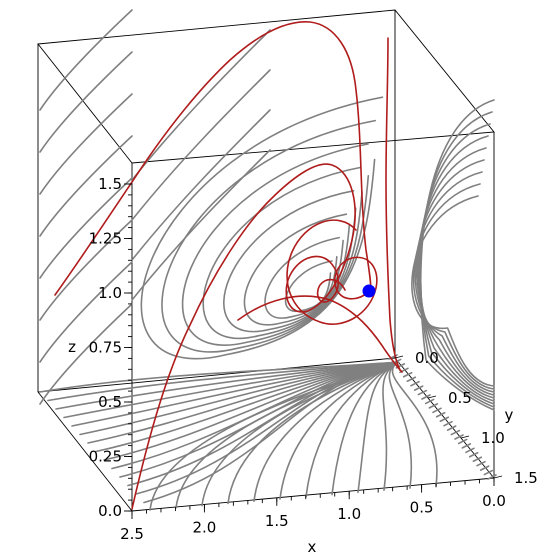 This screenshot has height=555, width=555. I want to click on y-axis: 0.0 0.5 1.0 1.5, so click(466, 418).